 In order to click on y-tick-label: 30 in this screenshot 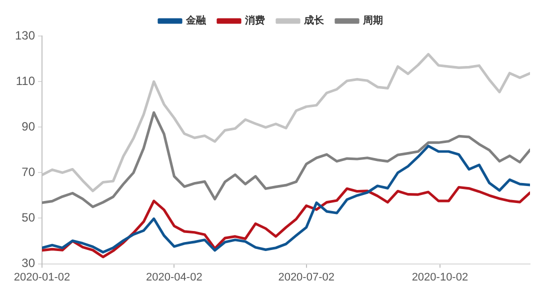, I will do `click(29, 263)`.